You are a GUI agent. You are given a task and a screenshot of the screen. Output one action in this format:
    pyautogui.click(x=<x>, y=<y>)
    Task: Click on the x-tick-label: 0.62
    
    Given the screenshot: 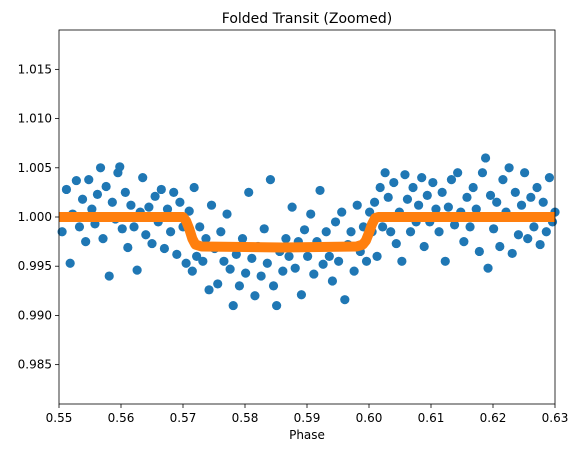 What is the action you would take?
    pyautogui.click(x=493, y=418)
    